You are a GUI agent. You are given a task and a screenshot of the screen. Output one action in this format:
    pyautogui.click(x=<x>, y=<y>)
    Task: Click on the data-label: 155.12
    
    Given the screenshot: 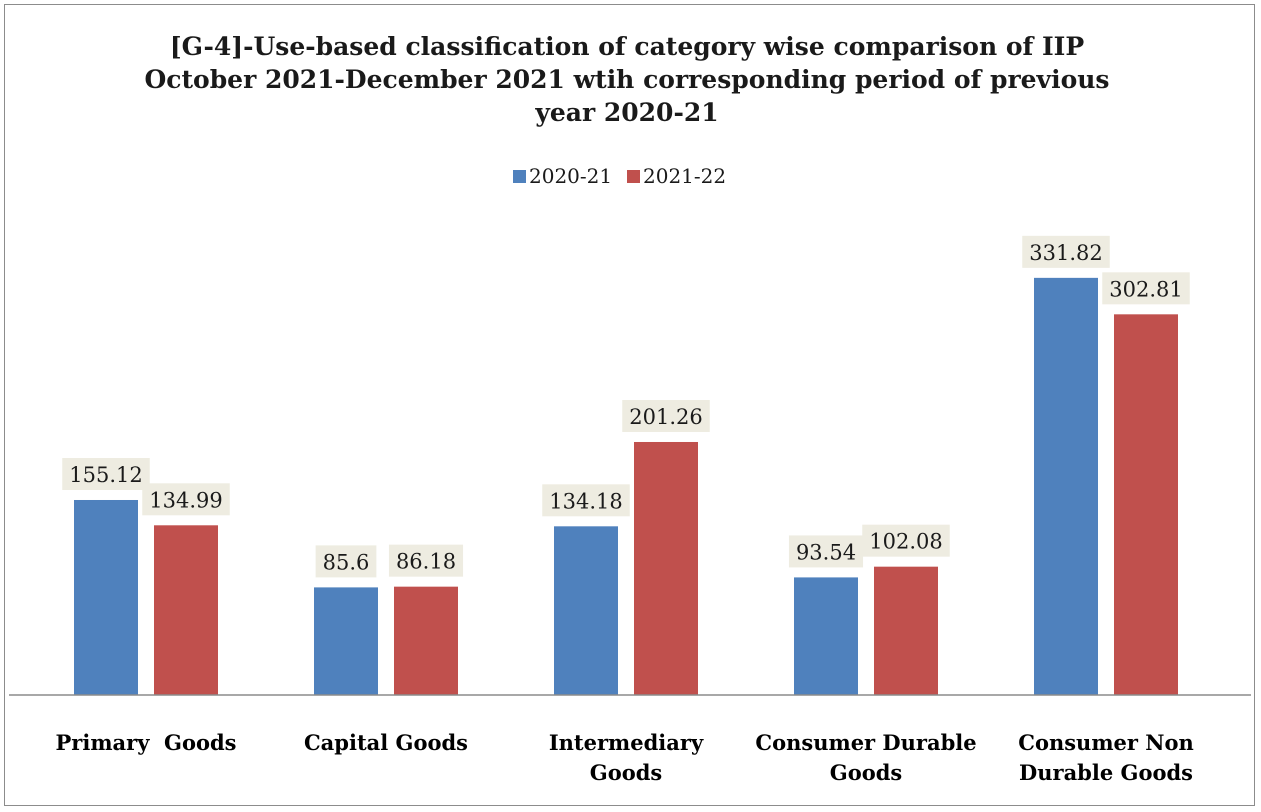 What is the action you would take?
    pyautogui.click(x=106, y=473)
    